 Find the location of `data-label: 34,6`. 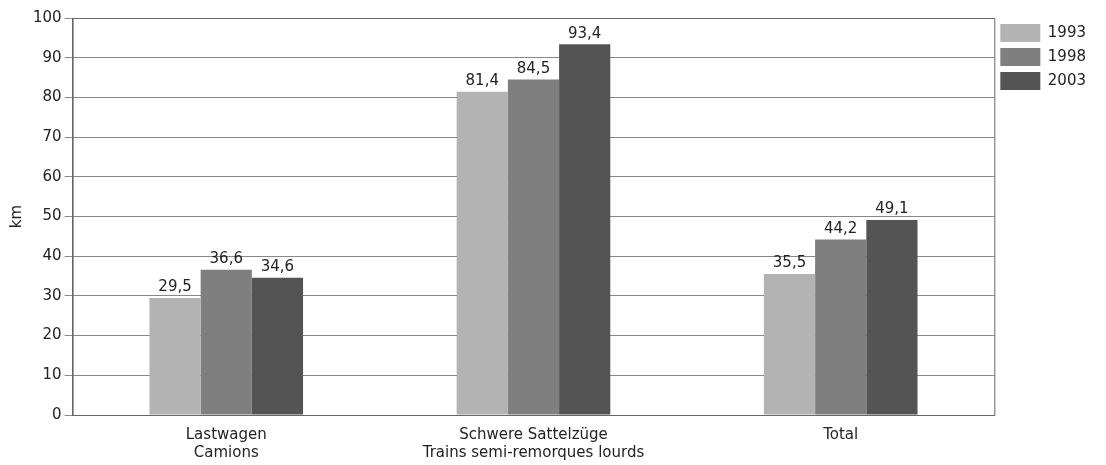

data-label: 34,6 is located at coordinates (277, 266).